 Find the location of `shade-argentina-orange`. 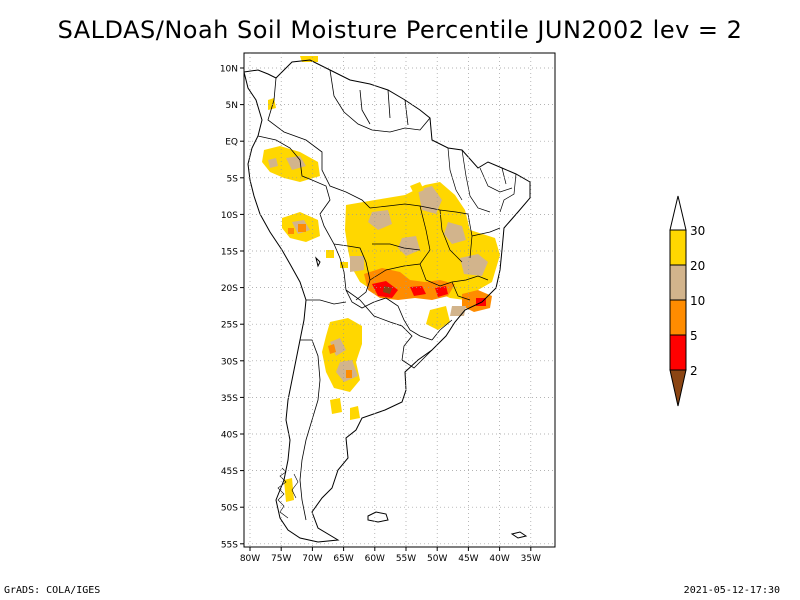

shade-argentina-orange is located at coordinates (340, 361).